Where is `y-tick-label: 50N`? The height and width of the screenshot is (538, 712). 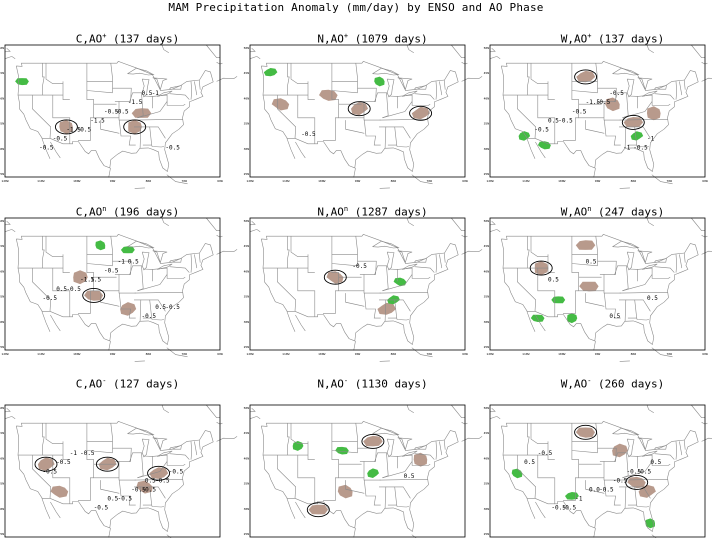
y-tick-label: 50N is located at coordinates (487, 408).